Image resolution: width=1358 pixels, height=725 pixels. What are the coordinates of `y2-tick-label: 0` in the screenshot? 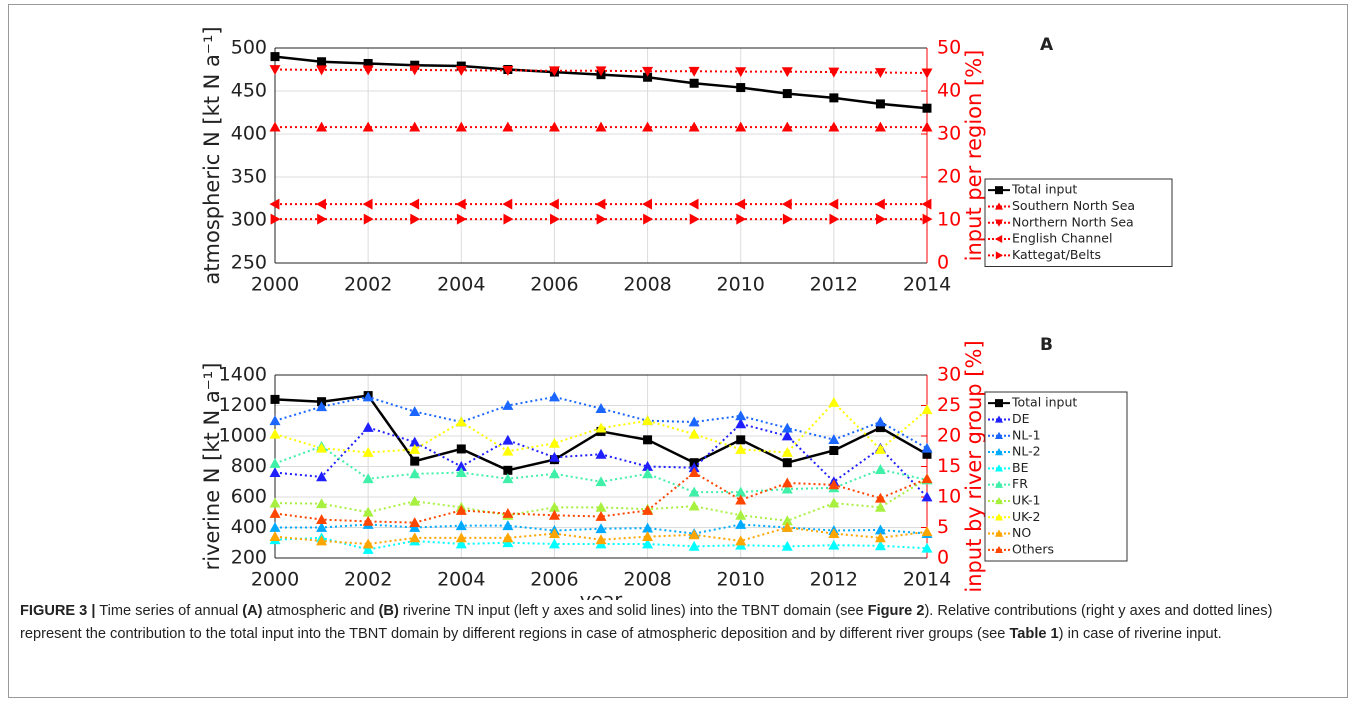 It's located at (943, 558).